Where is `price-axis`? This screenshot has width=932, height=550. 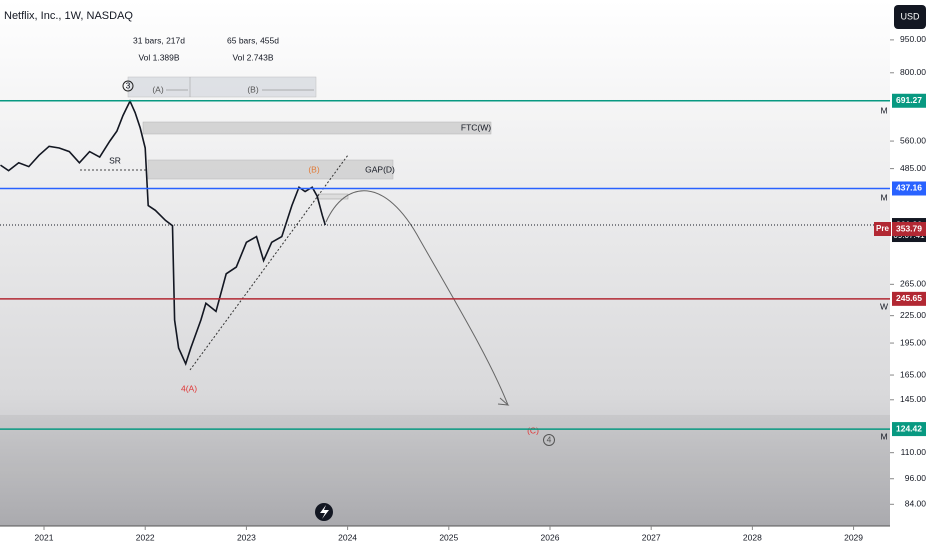 price-axis is located at coordinates (911, 275).